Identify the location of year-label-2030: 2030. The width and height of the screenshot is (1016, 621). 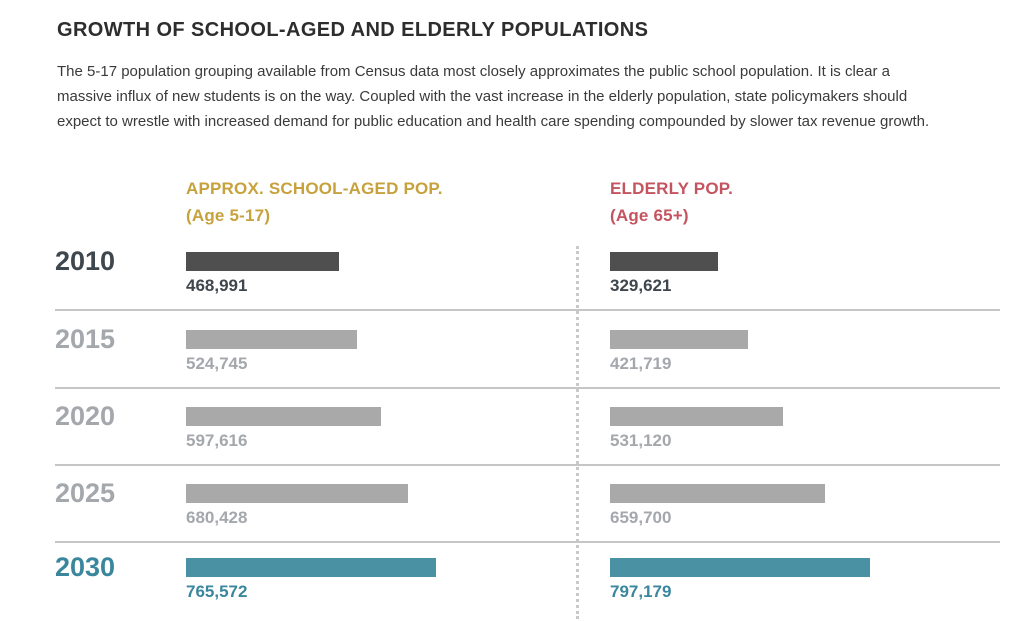
(85, 567).